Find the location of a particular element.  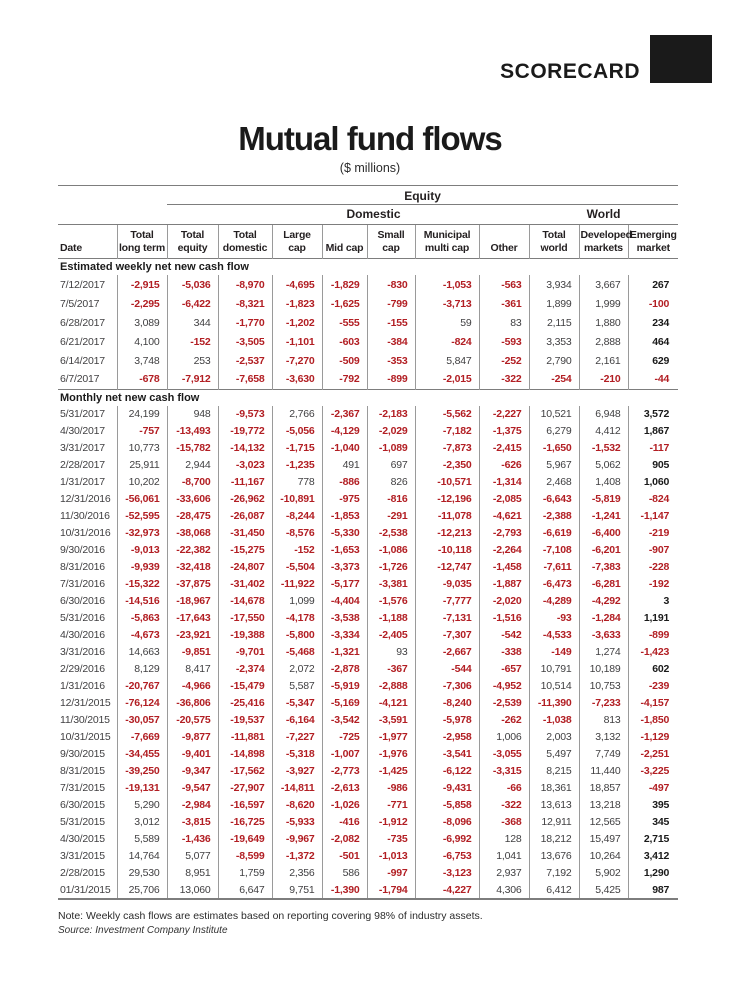

value-cell: -3,633 is located at coordinates (603, 635).